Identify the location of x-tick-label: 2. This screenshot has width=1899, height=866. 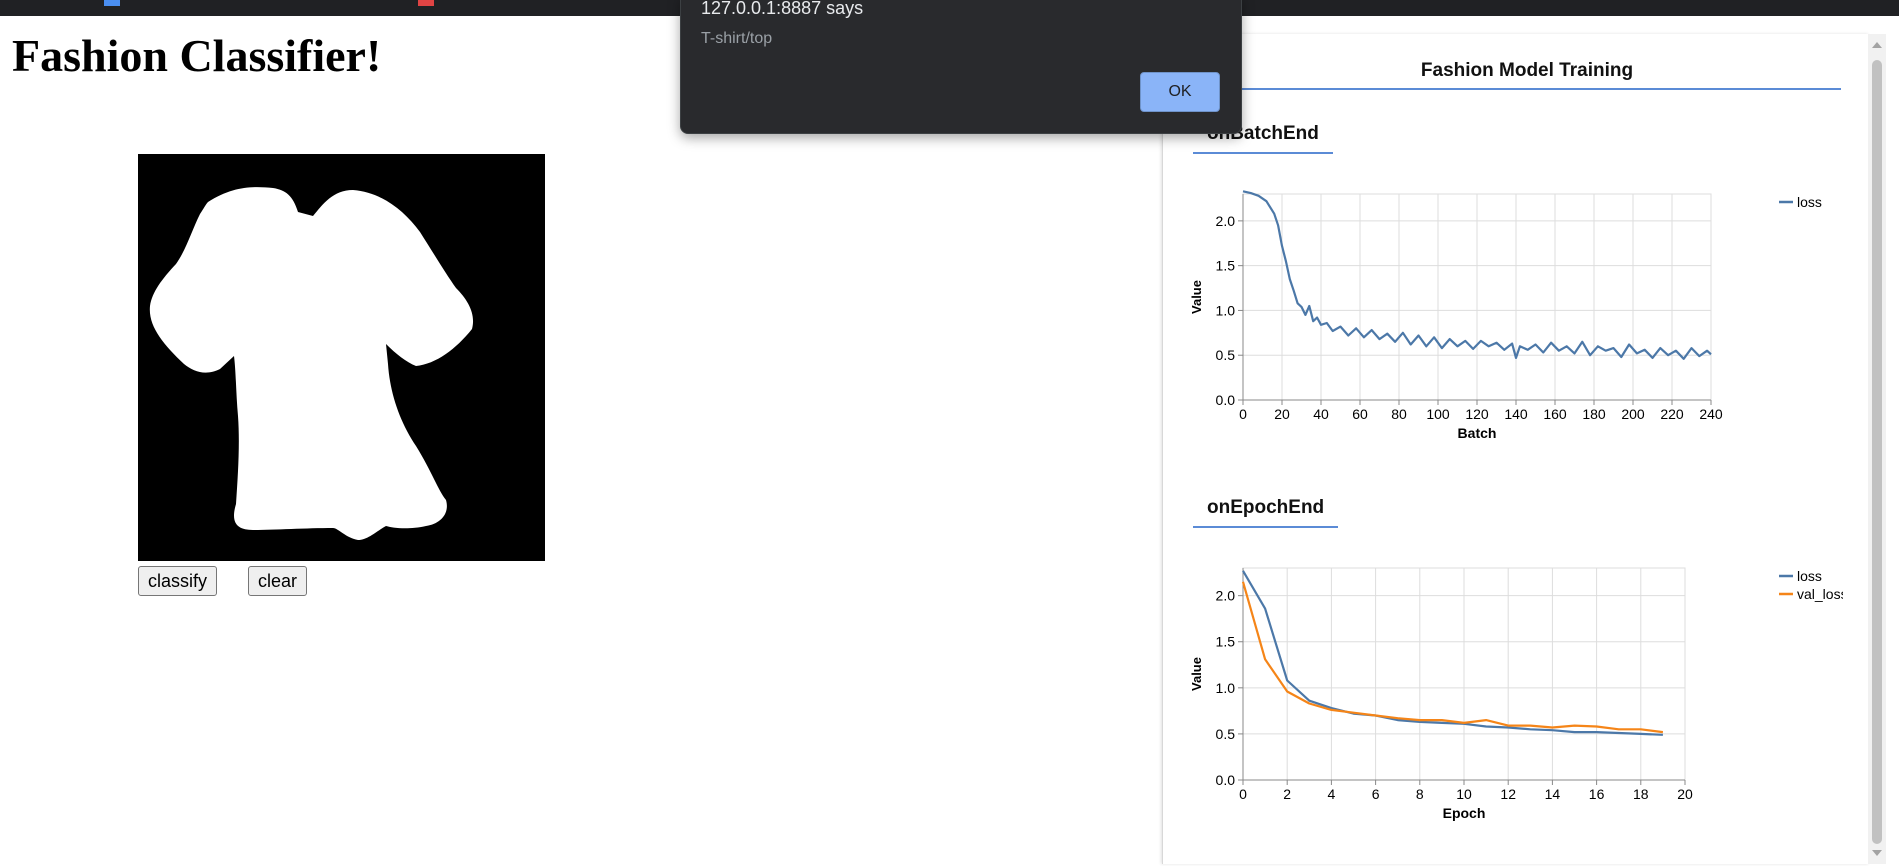
(1287, 794).